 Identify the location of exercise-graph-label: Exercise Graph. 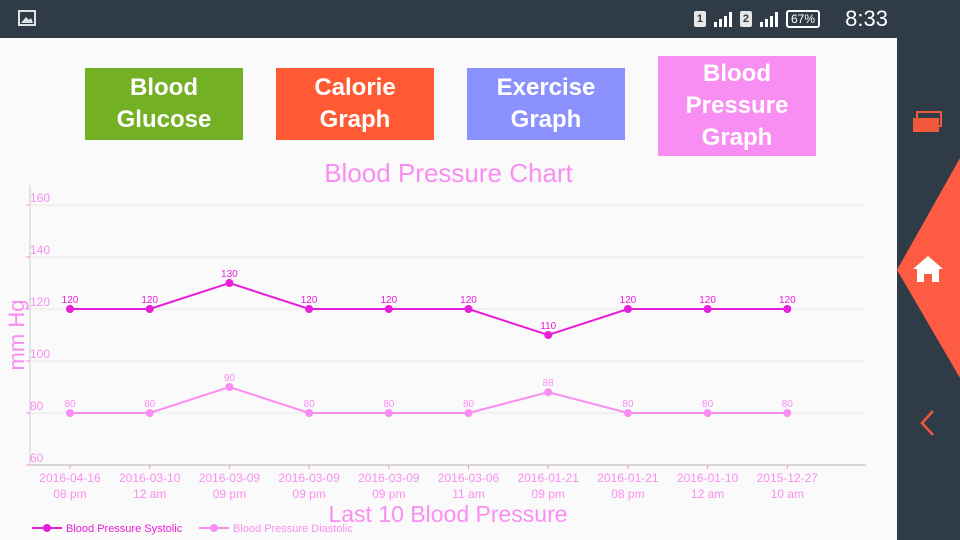
(546, 103).